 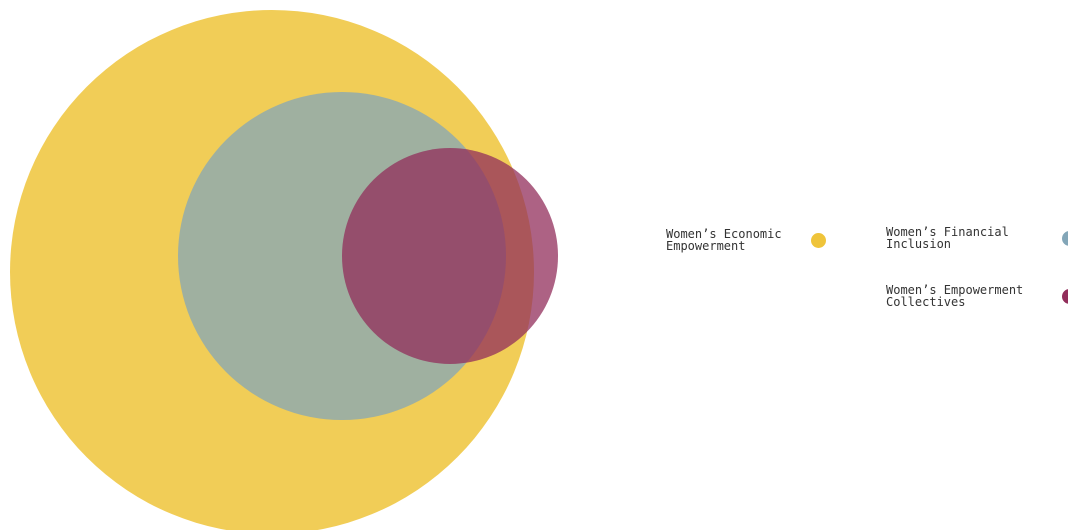 I want to click on legend-item-economic: Women’s Economic Empowerment, so click(x=746, y=240).